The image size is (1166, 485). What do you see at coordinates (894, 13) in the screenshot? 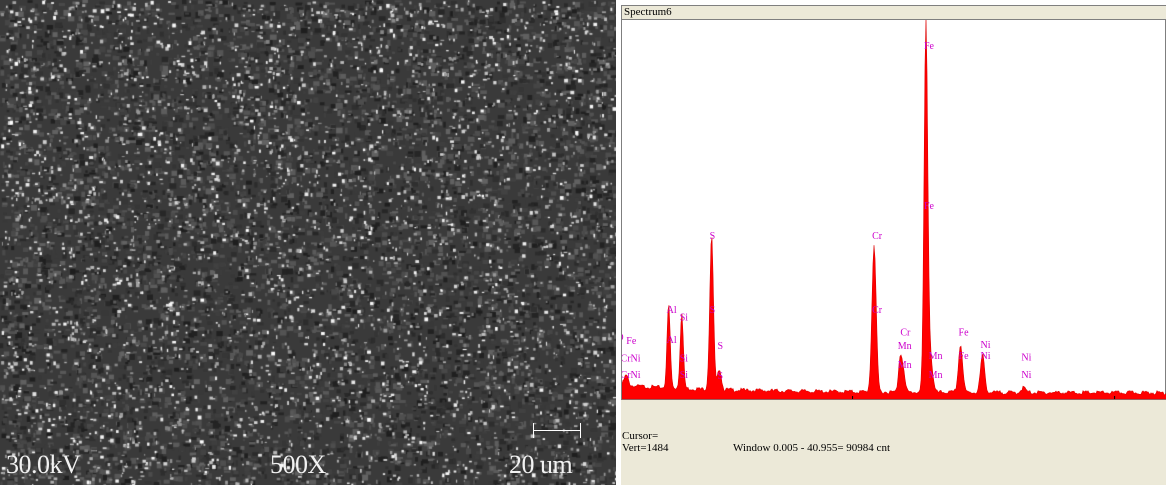
I see `spectrum-title: Spectrum6` at bounding box center [894, 13].